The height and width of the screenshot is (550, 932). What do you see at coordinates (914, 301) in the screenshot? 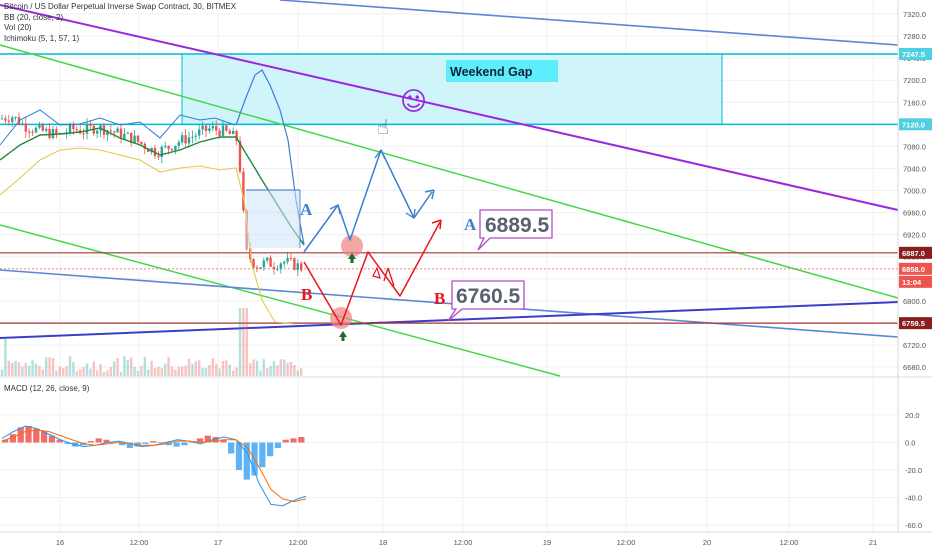
I see `price-tick-label: 6800.0` at bounding box center [914, 301].